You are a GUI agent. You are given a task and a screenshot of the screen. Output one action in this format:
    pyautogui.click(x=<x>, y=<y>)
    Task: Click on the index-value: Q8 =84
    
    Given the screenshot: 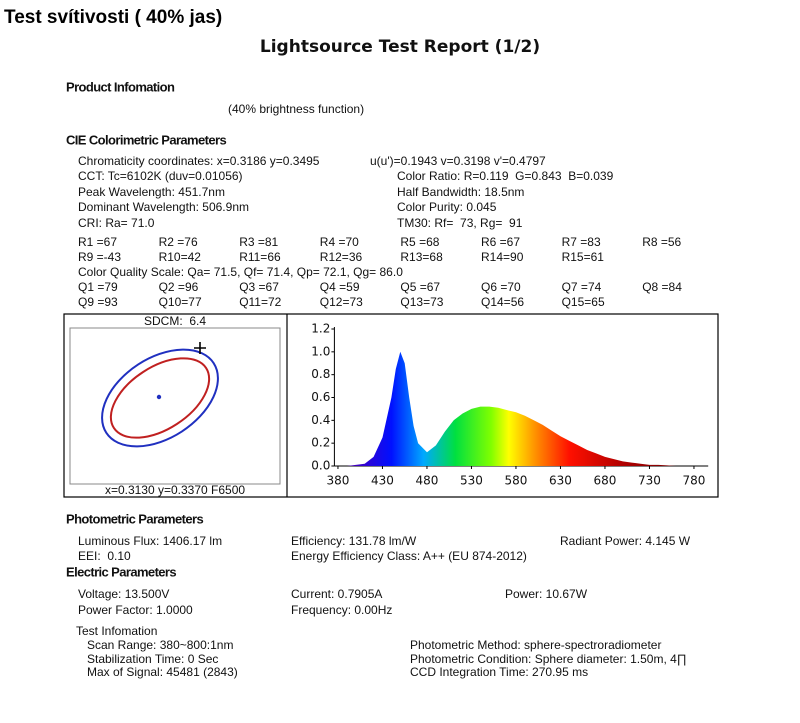 What is the action you would take?
    pyautogui.click(x=662, y=287)
    